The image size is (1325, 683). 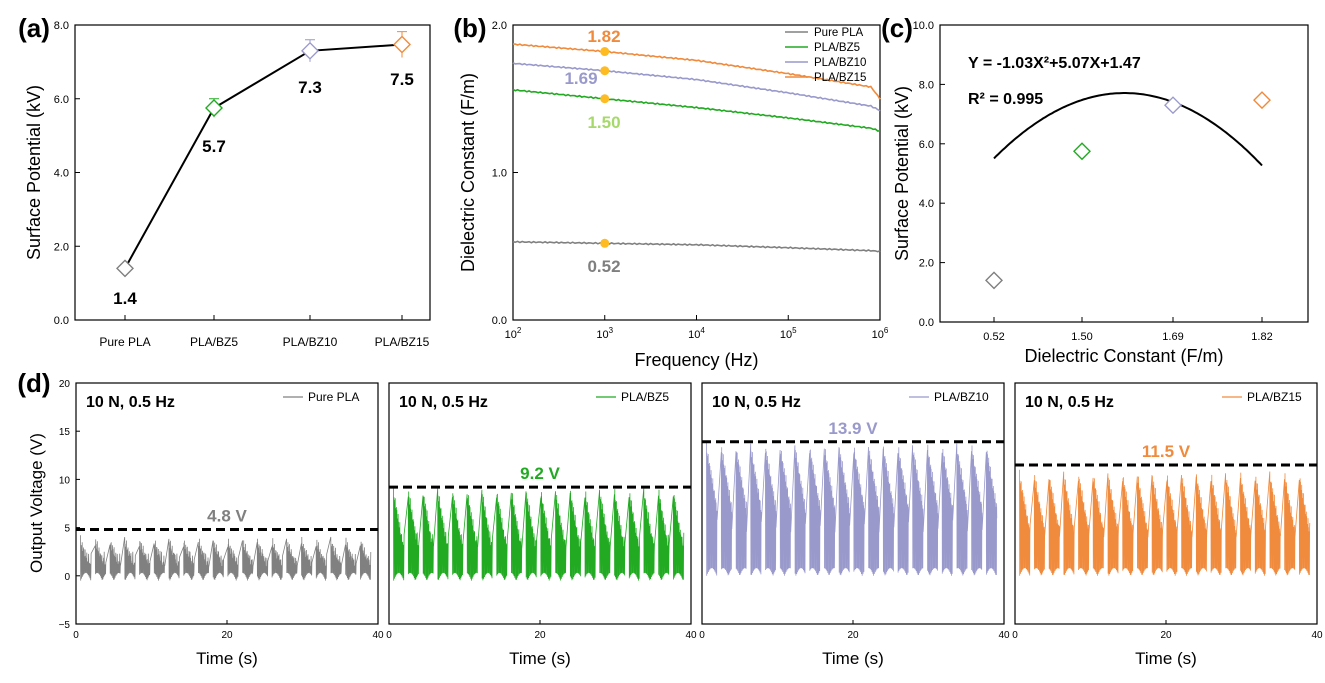 What do you see at coordinates (540, 473) in the screenshot?
I see `panel-d-peak-label: 9.2 V` at bounding box center [540, 473].